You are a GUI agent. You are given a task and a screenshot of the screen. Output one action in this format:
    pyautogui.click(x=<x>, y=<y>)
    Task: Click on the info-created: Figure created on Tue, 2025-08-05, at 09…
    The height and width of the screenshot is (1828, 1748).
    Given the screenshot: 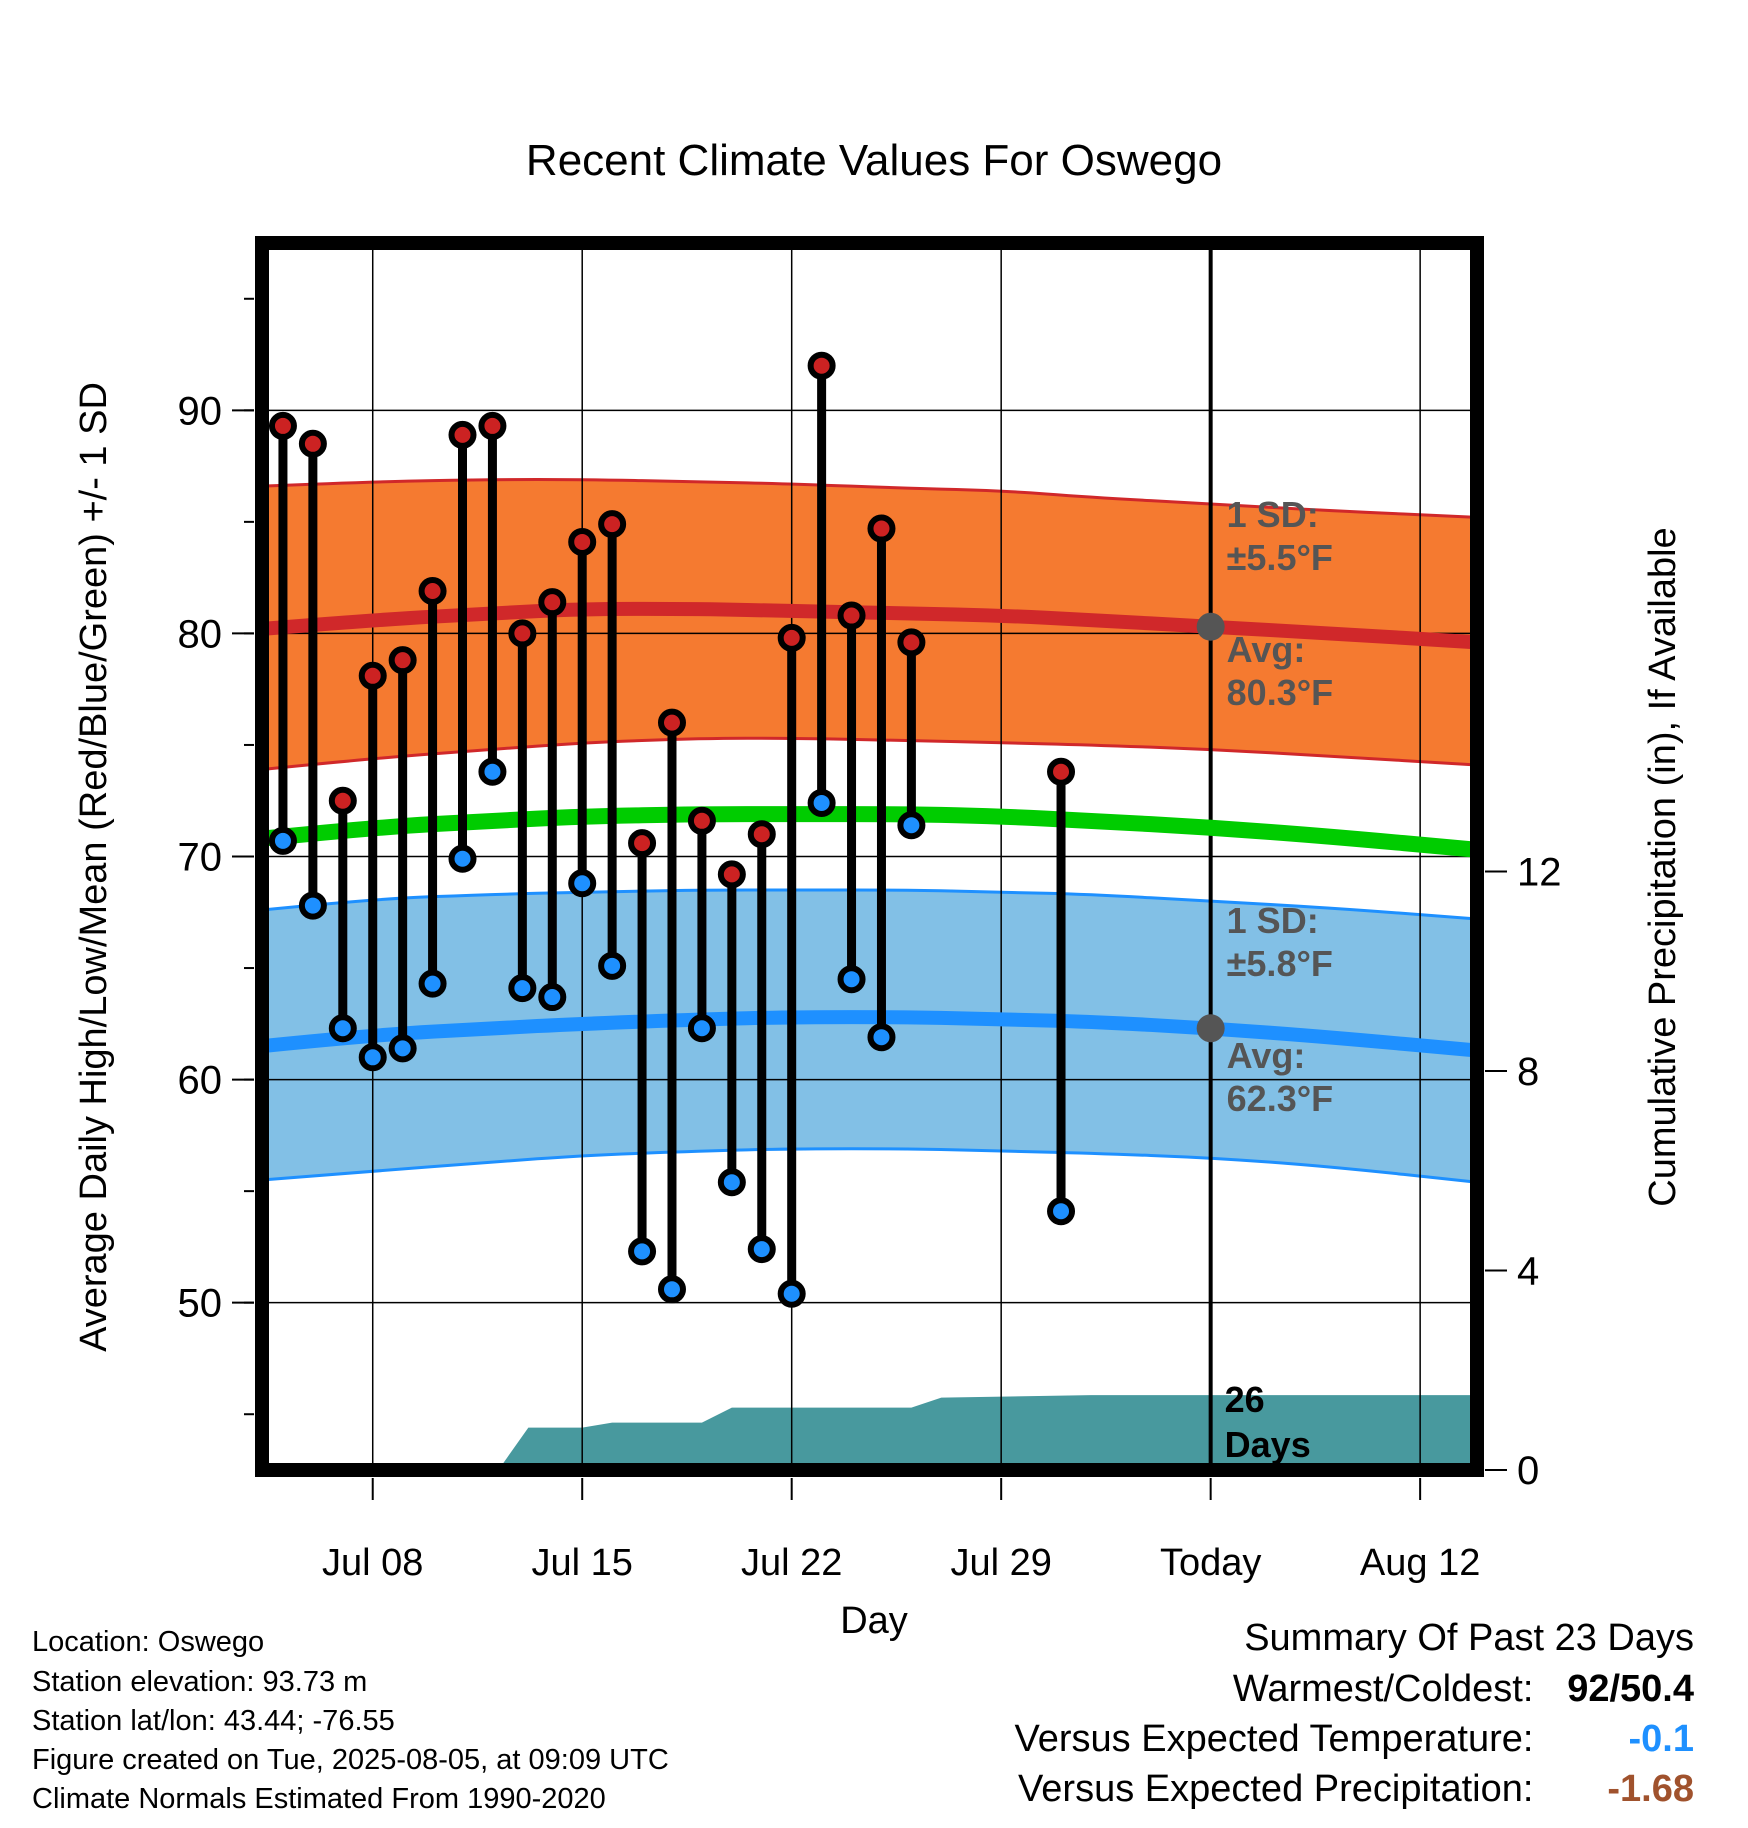 What is the action you would take?
    pyautogui.click(x=350, y=1760)
    